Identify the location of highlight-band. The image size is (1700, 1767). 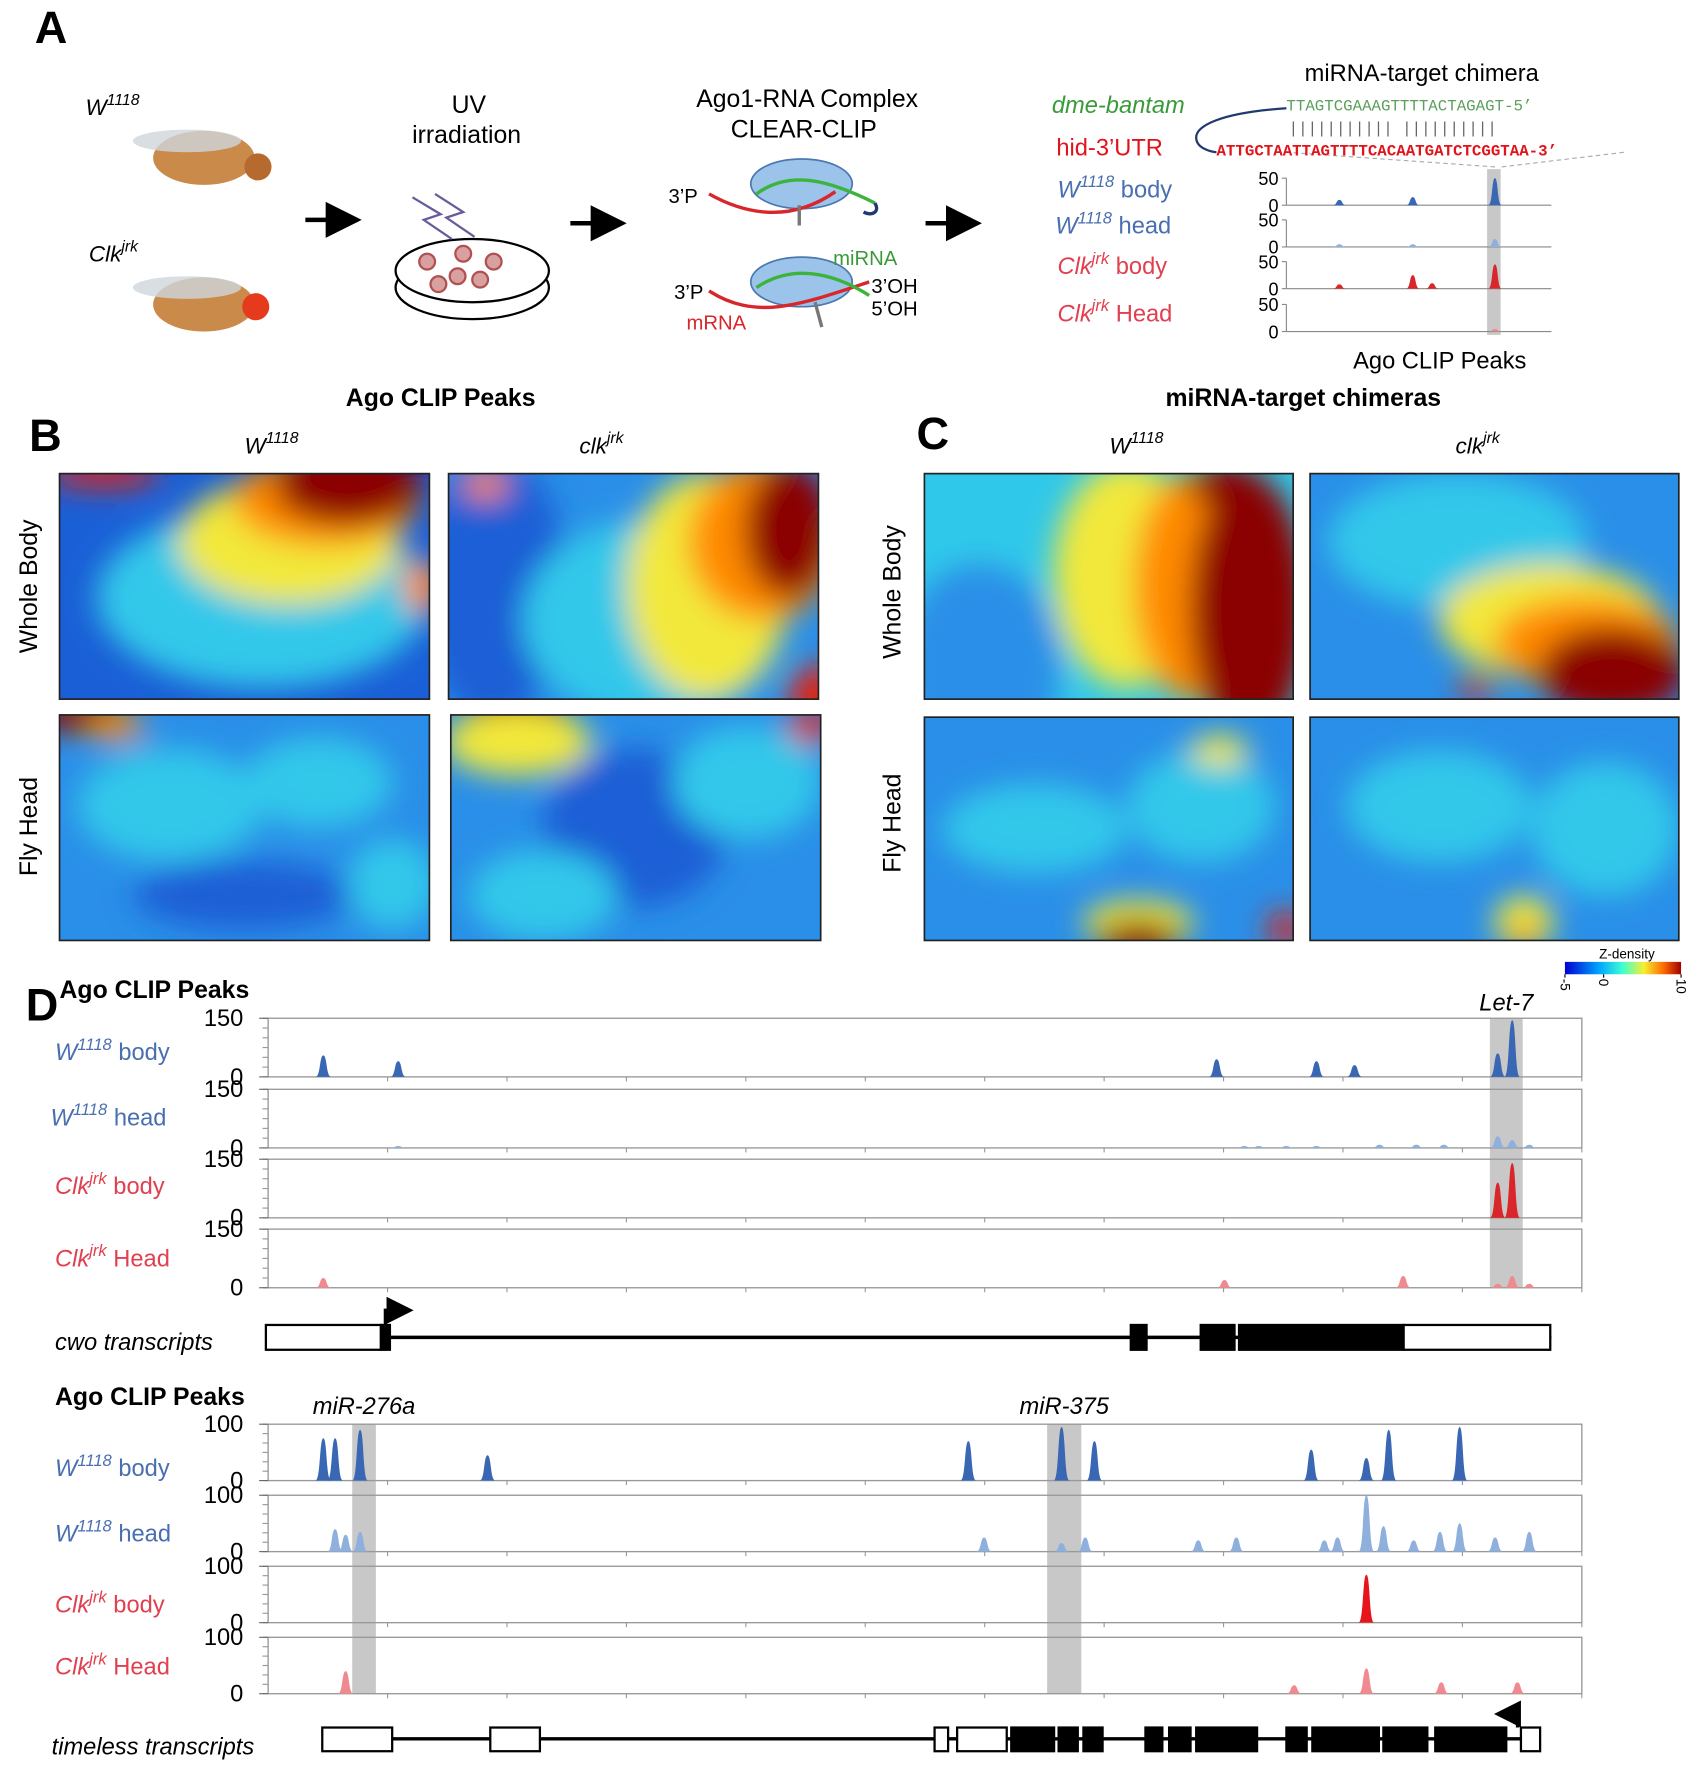
(364, 1559).